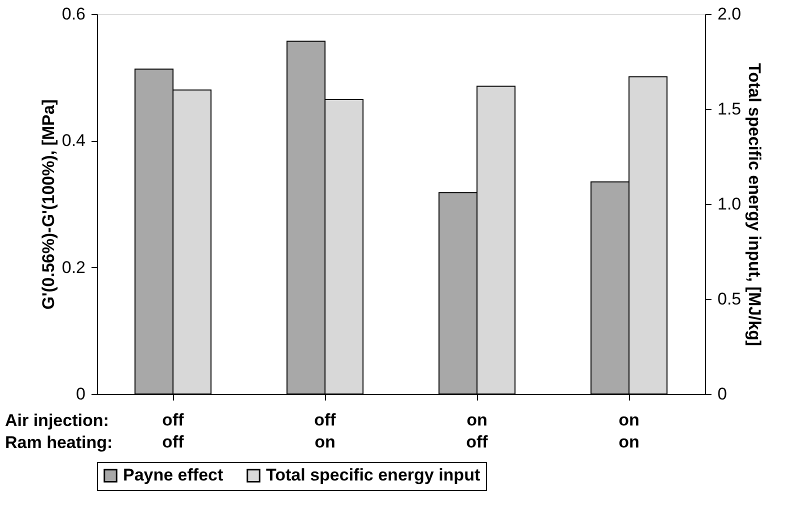 The width and height of the screenshot is (787, 527). Describe the element at coordinates (730, 299) in the screenshot. I see `y2-tick-label: 0.5` at that location.